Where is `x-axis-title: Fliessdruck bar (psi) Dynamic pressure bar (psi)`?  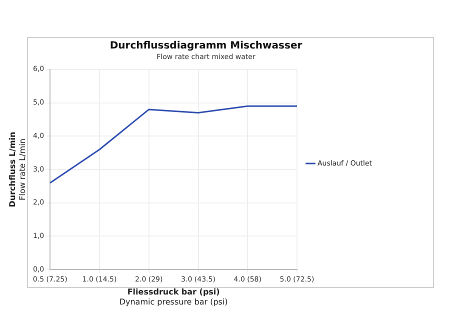
x-axis-title: Fliessdruck bar (psi) Dynamic pressure bar (psi) is located at coordinates (173, 297).